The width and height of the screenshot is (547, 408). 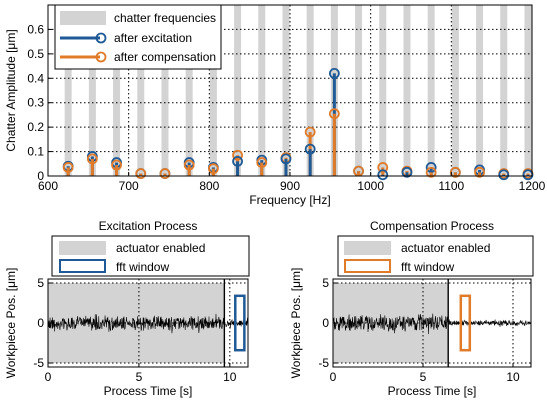 What do you see at coordinates (432, 391) in the screenshot?
I see `compensation-x-axis-label: Process Time [s]` at bounding box center [432, 391].